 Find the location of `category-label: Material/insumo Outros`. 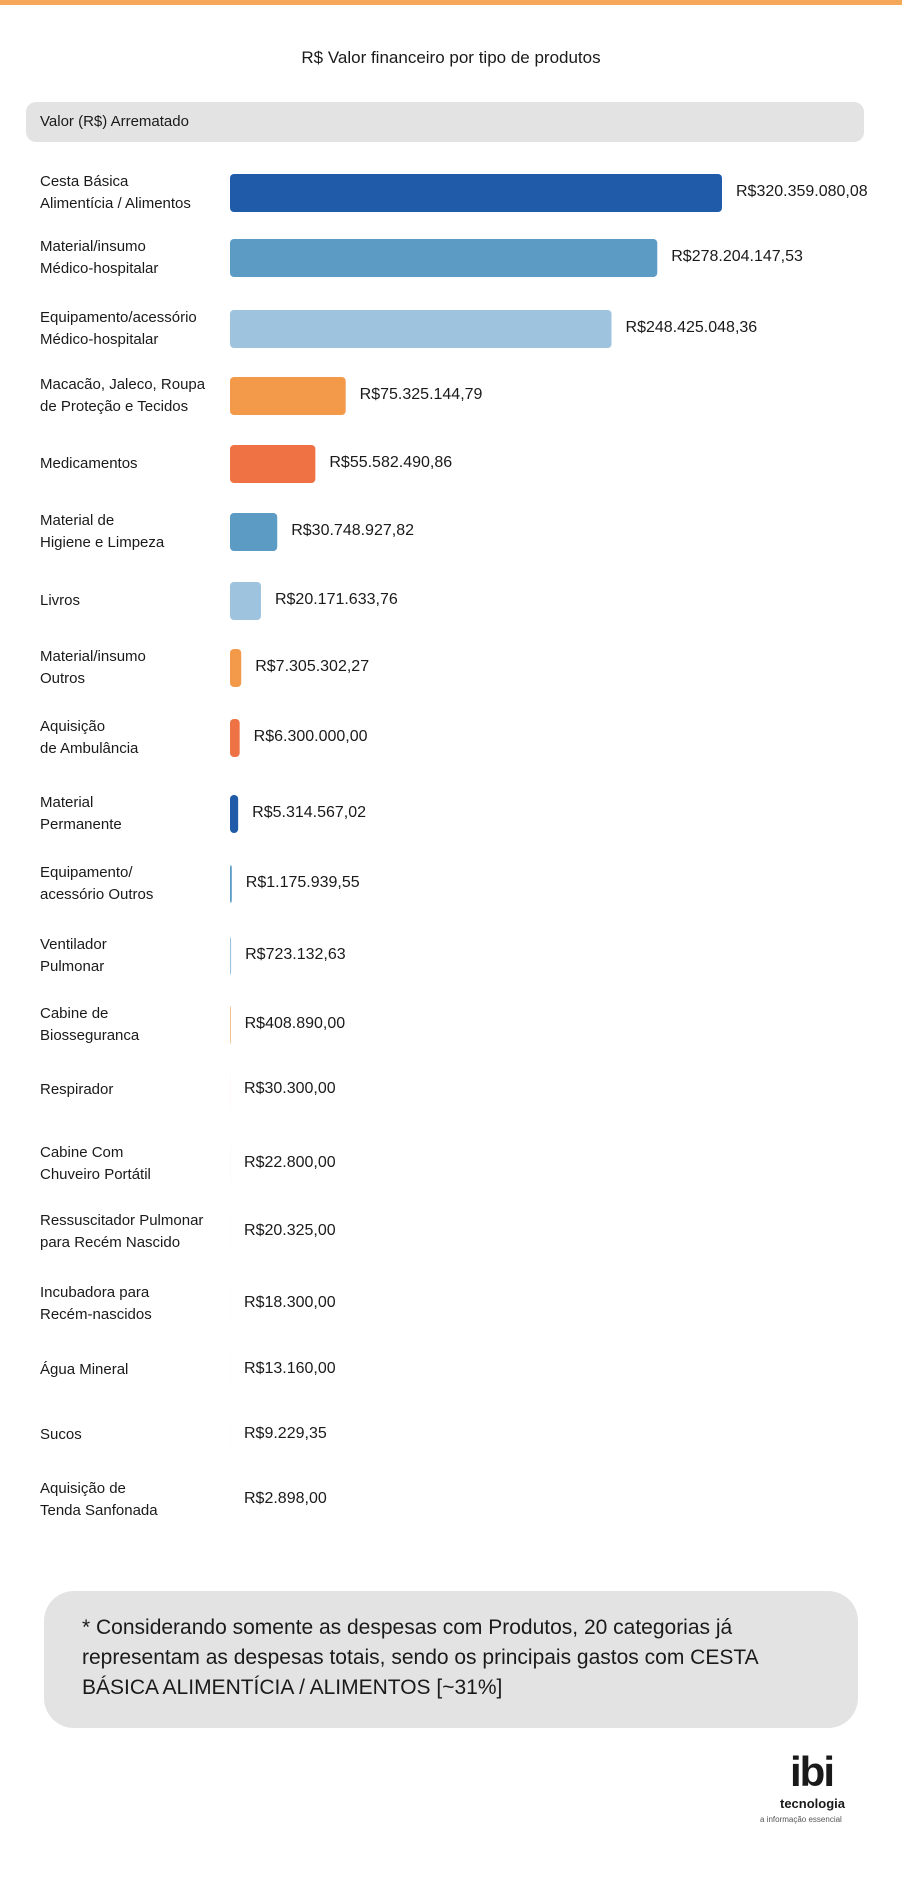

category-label: Material/insumo Outros is located at coordinates (93, 667).